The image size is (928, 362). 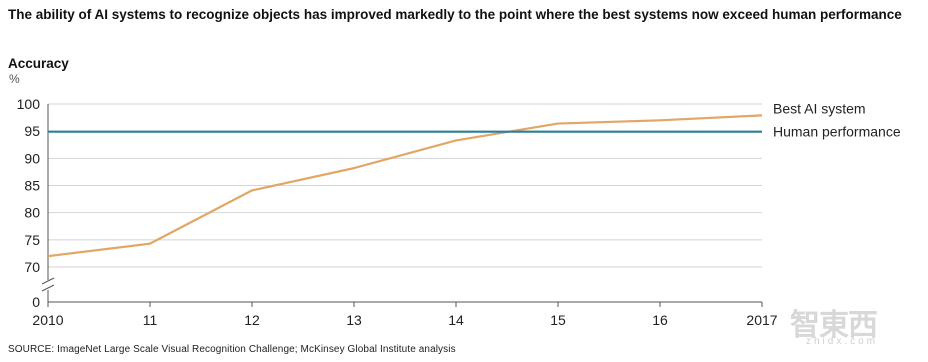 I want to click on y-tick-label-95: 95, so click(x=32, y=131).